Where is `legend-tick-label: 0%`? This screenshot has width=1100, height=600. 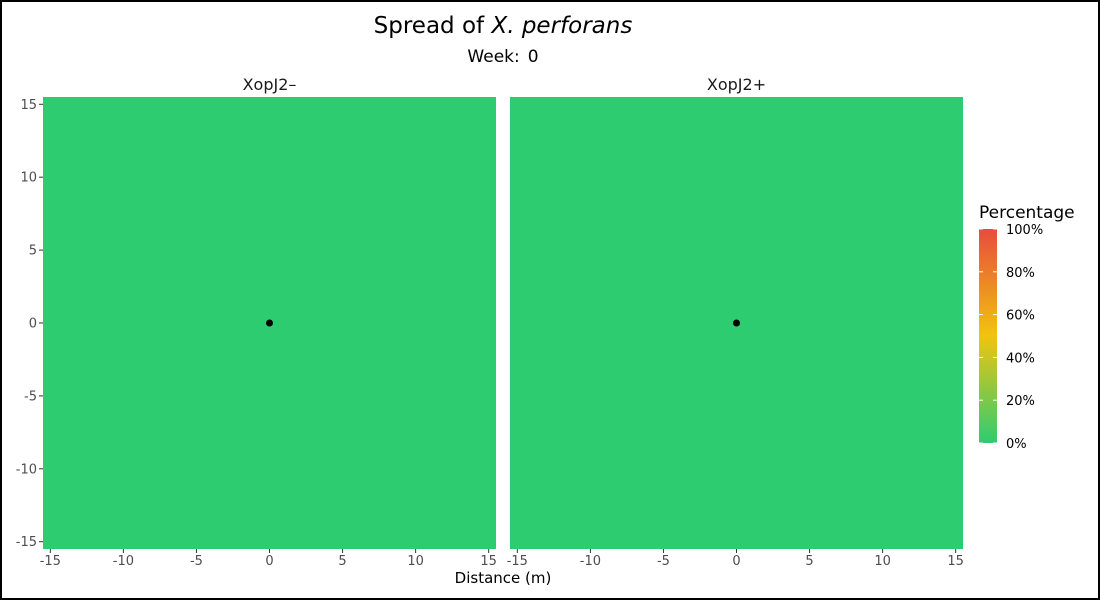 legend-tick-label: 0% is located at coordinates (1016, 444).